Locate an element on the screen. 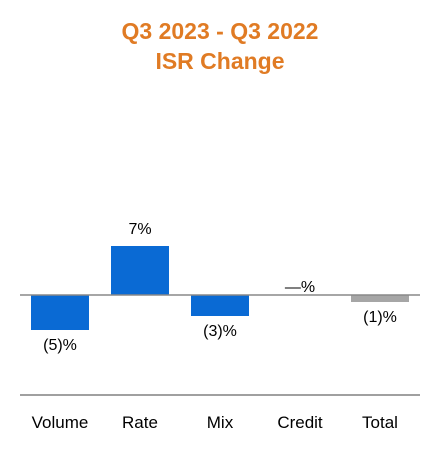 The height and width of the screenshot is (474, 440). bar-total is located at coordinates (380, 298).